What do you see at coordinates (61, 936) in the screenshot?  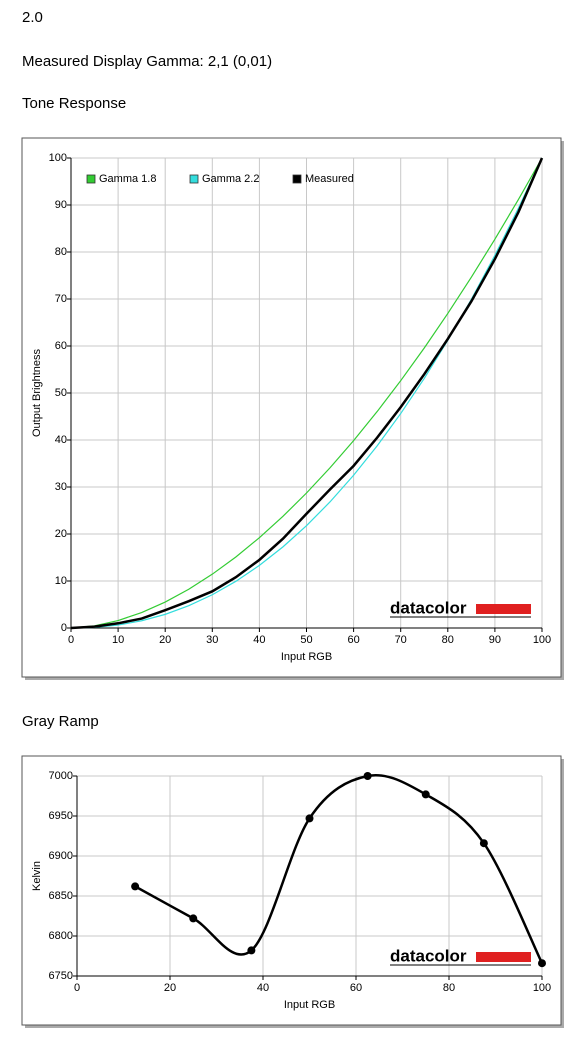 I see `y-tick-label: 6800` at bounding box center [61, 936].